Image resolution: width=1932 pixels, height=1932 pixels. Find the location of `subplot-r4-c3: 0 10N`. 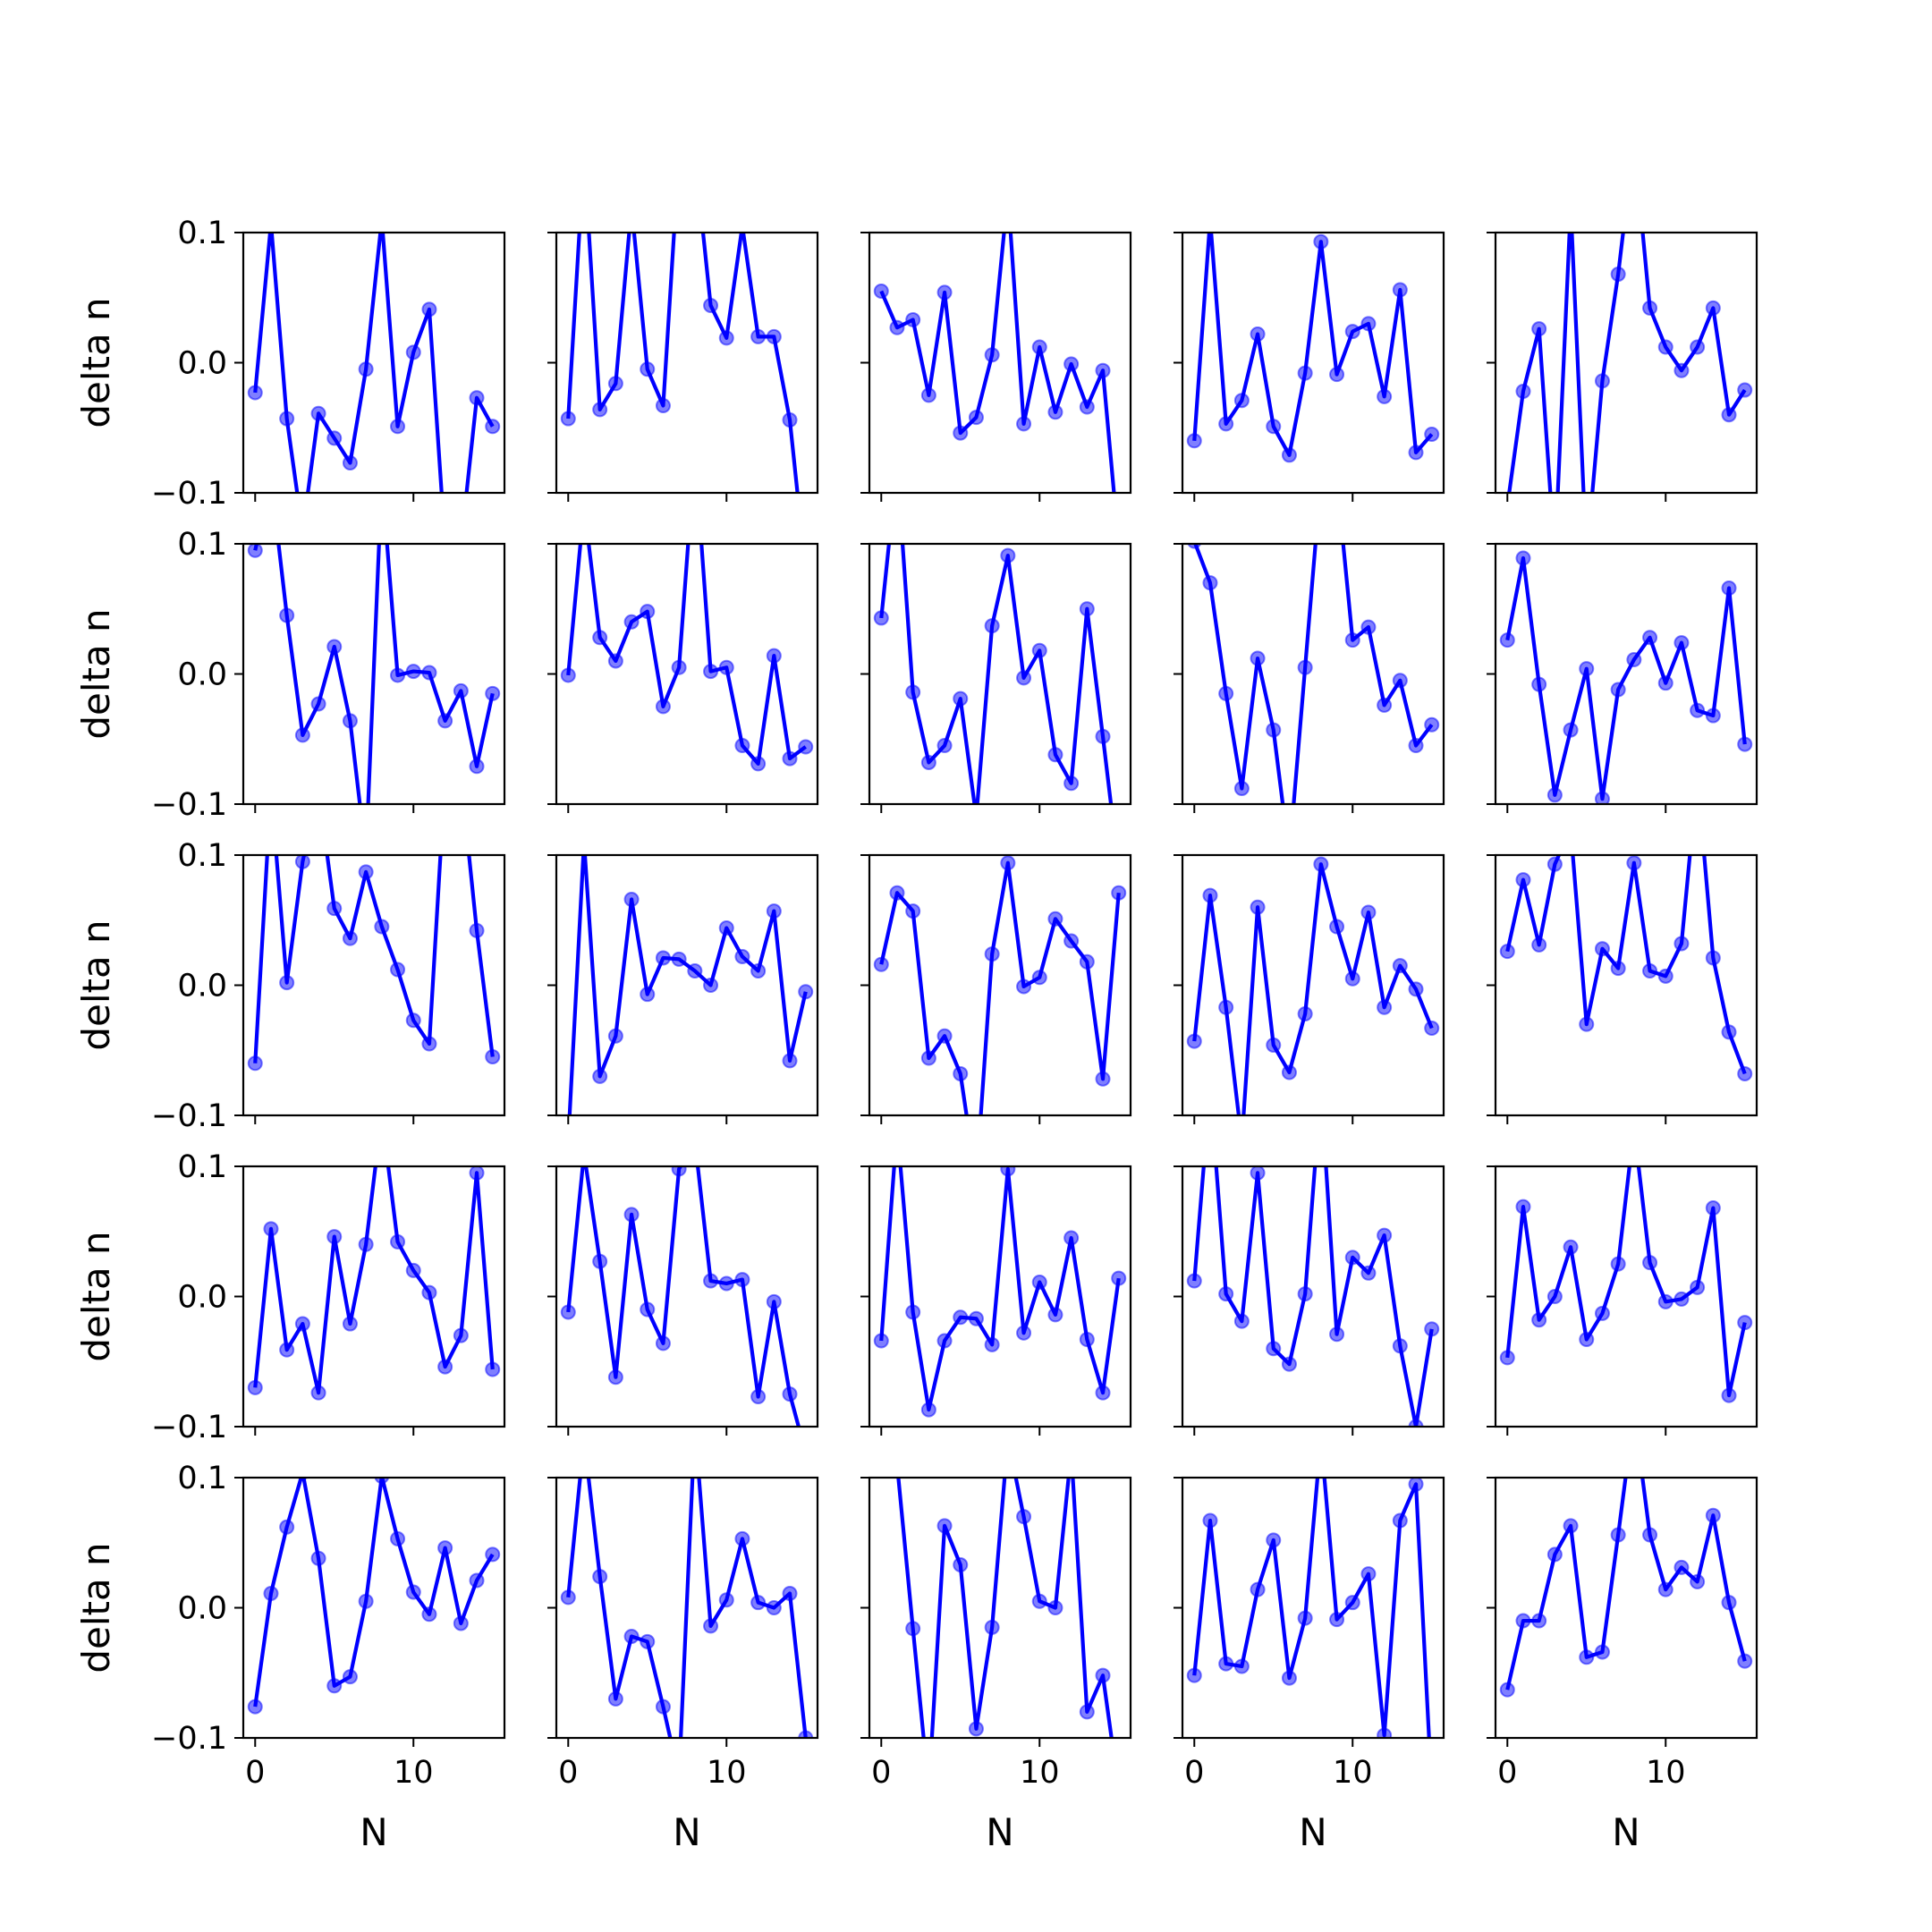

subplot-r4-c3: 0 10N is located at coordinates (1309, 1665).